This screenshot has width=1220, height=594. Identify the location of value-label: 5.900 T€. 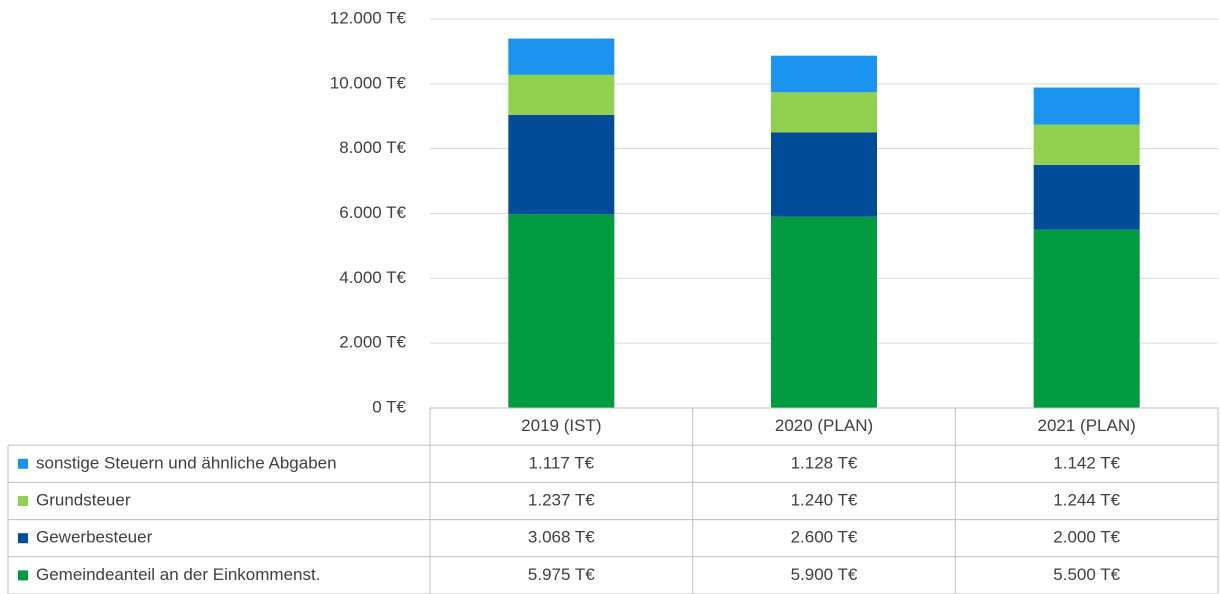
(824, 574).